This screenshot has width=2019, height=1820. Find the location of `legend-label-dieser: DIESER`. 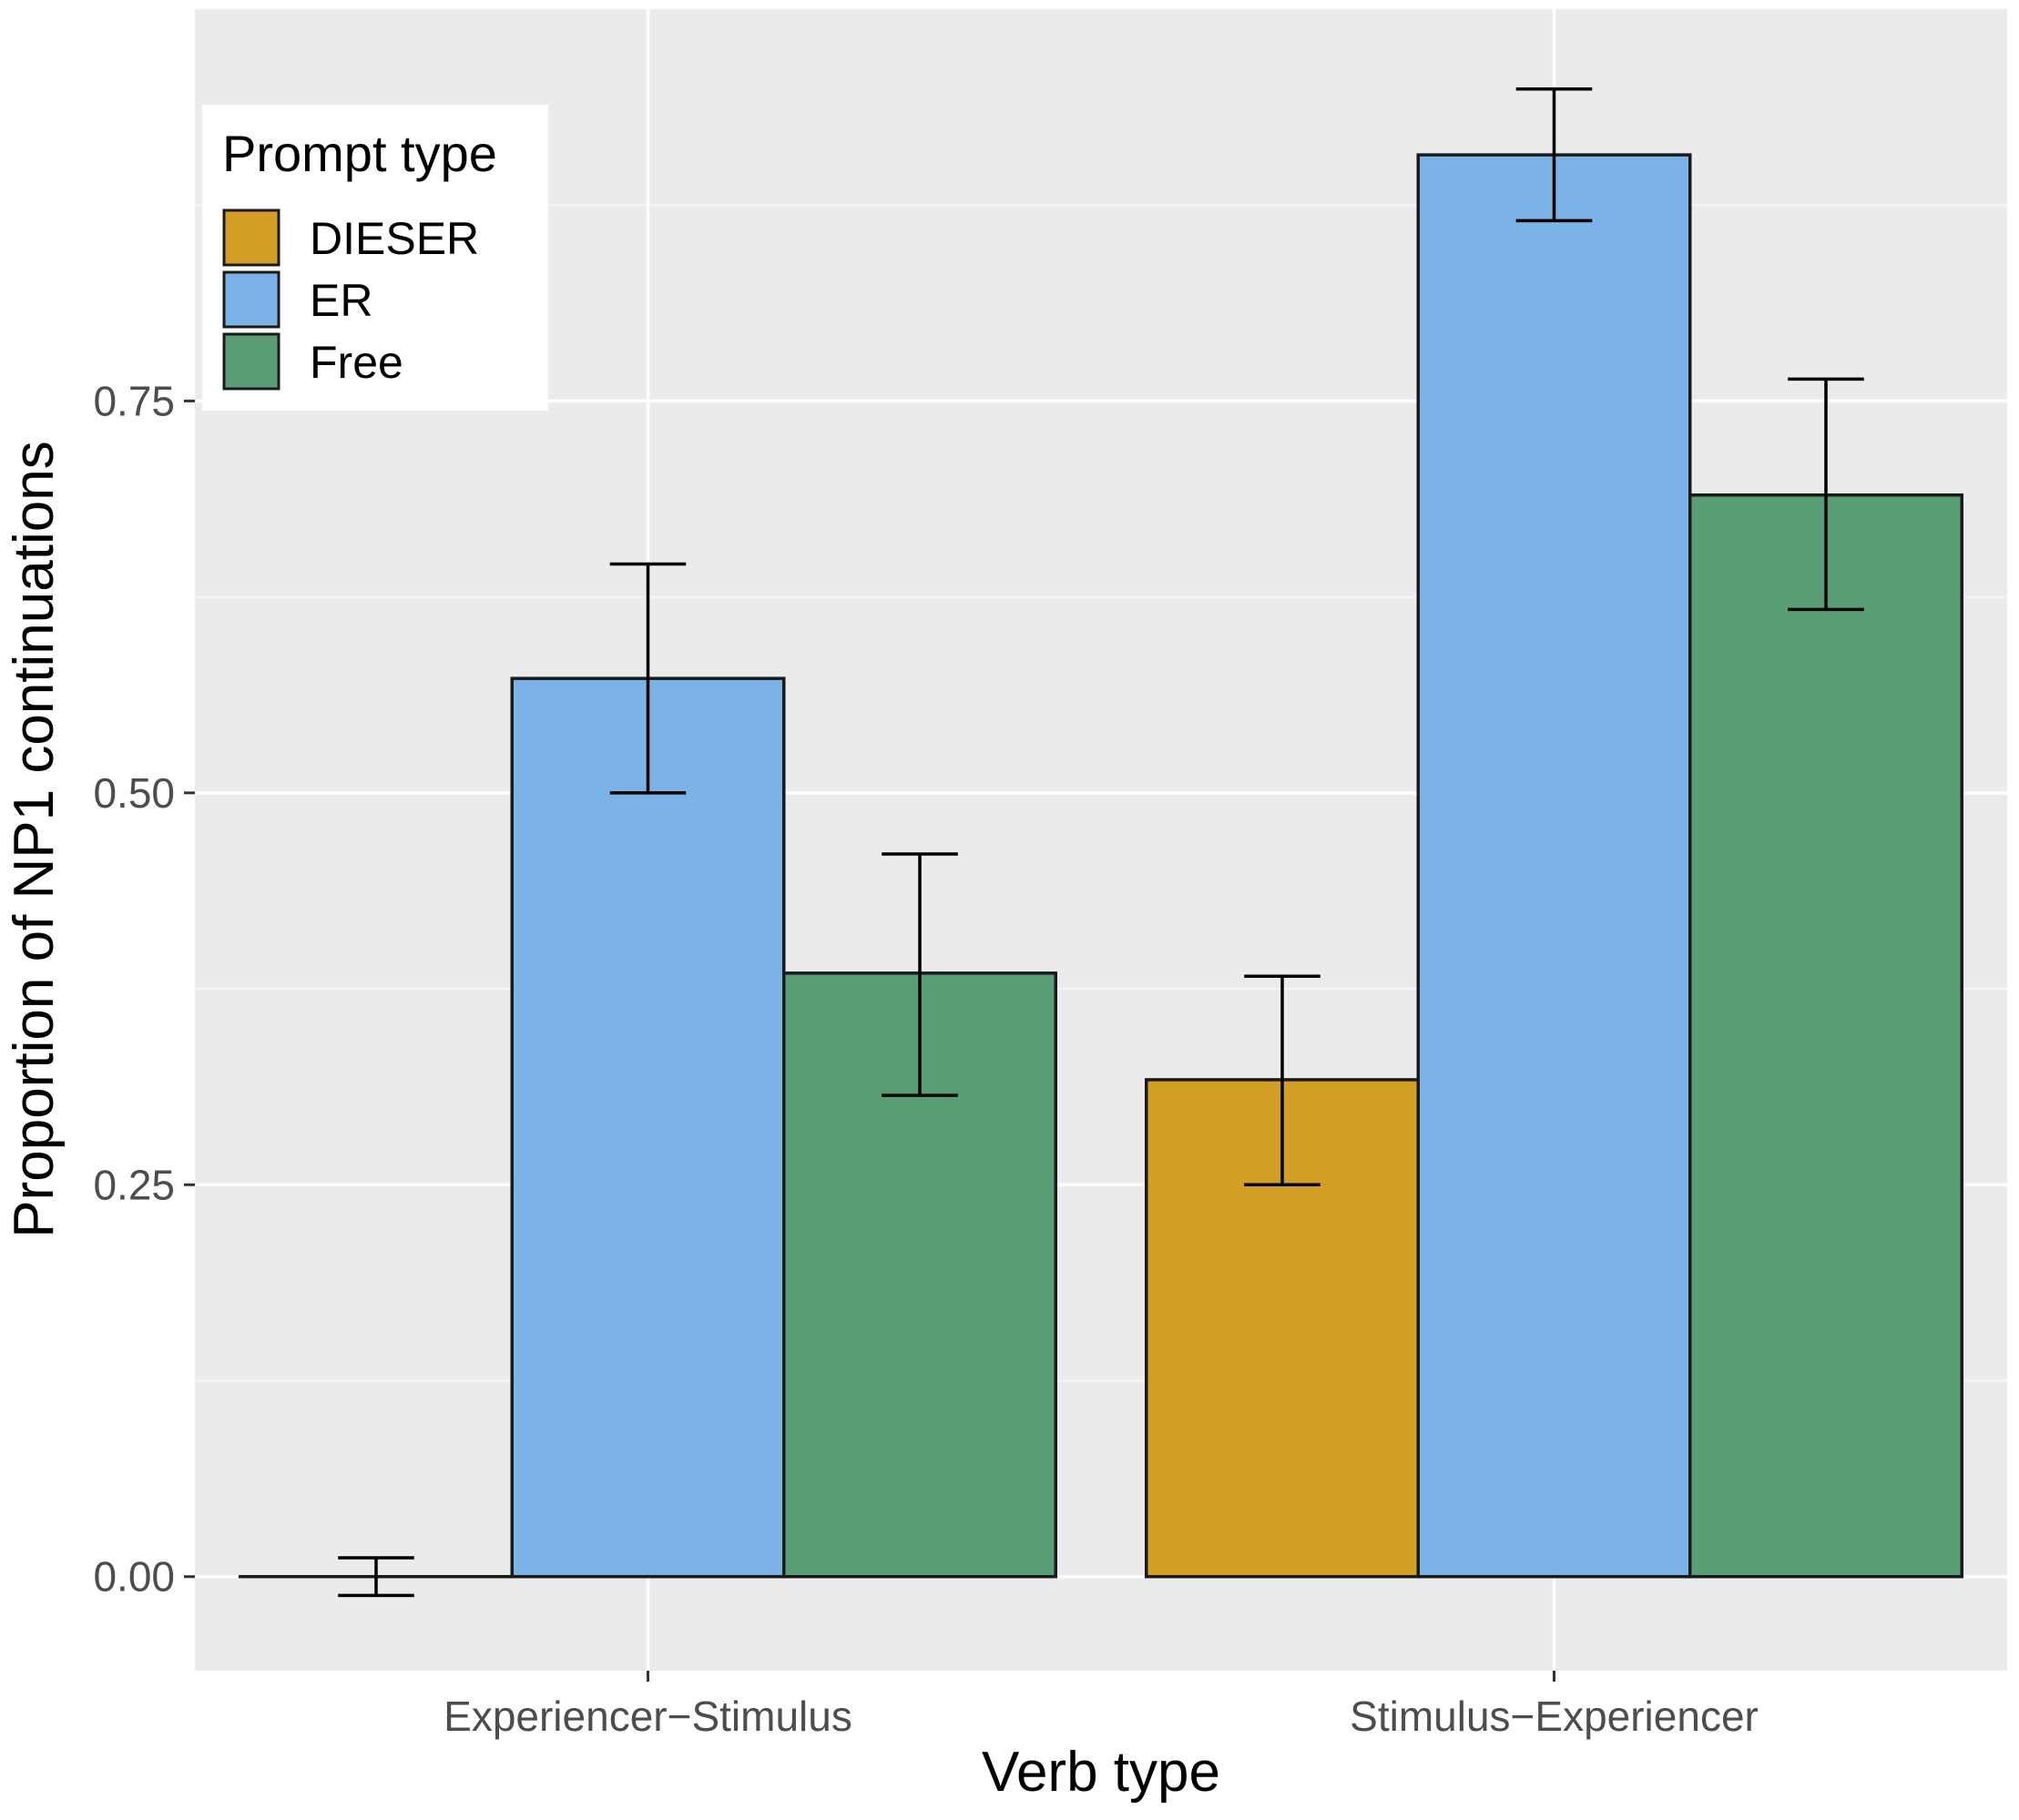

legend-label-dieser: DIESER is located at coordinates (395, 238).